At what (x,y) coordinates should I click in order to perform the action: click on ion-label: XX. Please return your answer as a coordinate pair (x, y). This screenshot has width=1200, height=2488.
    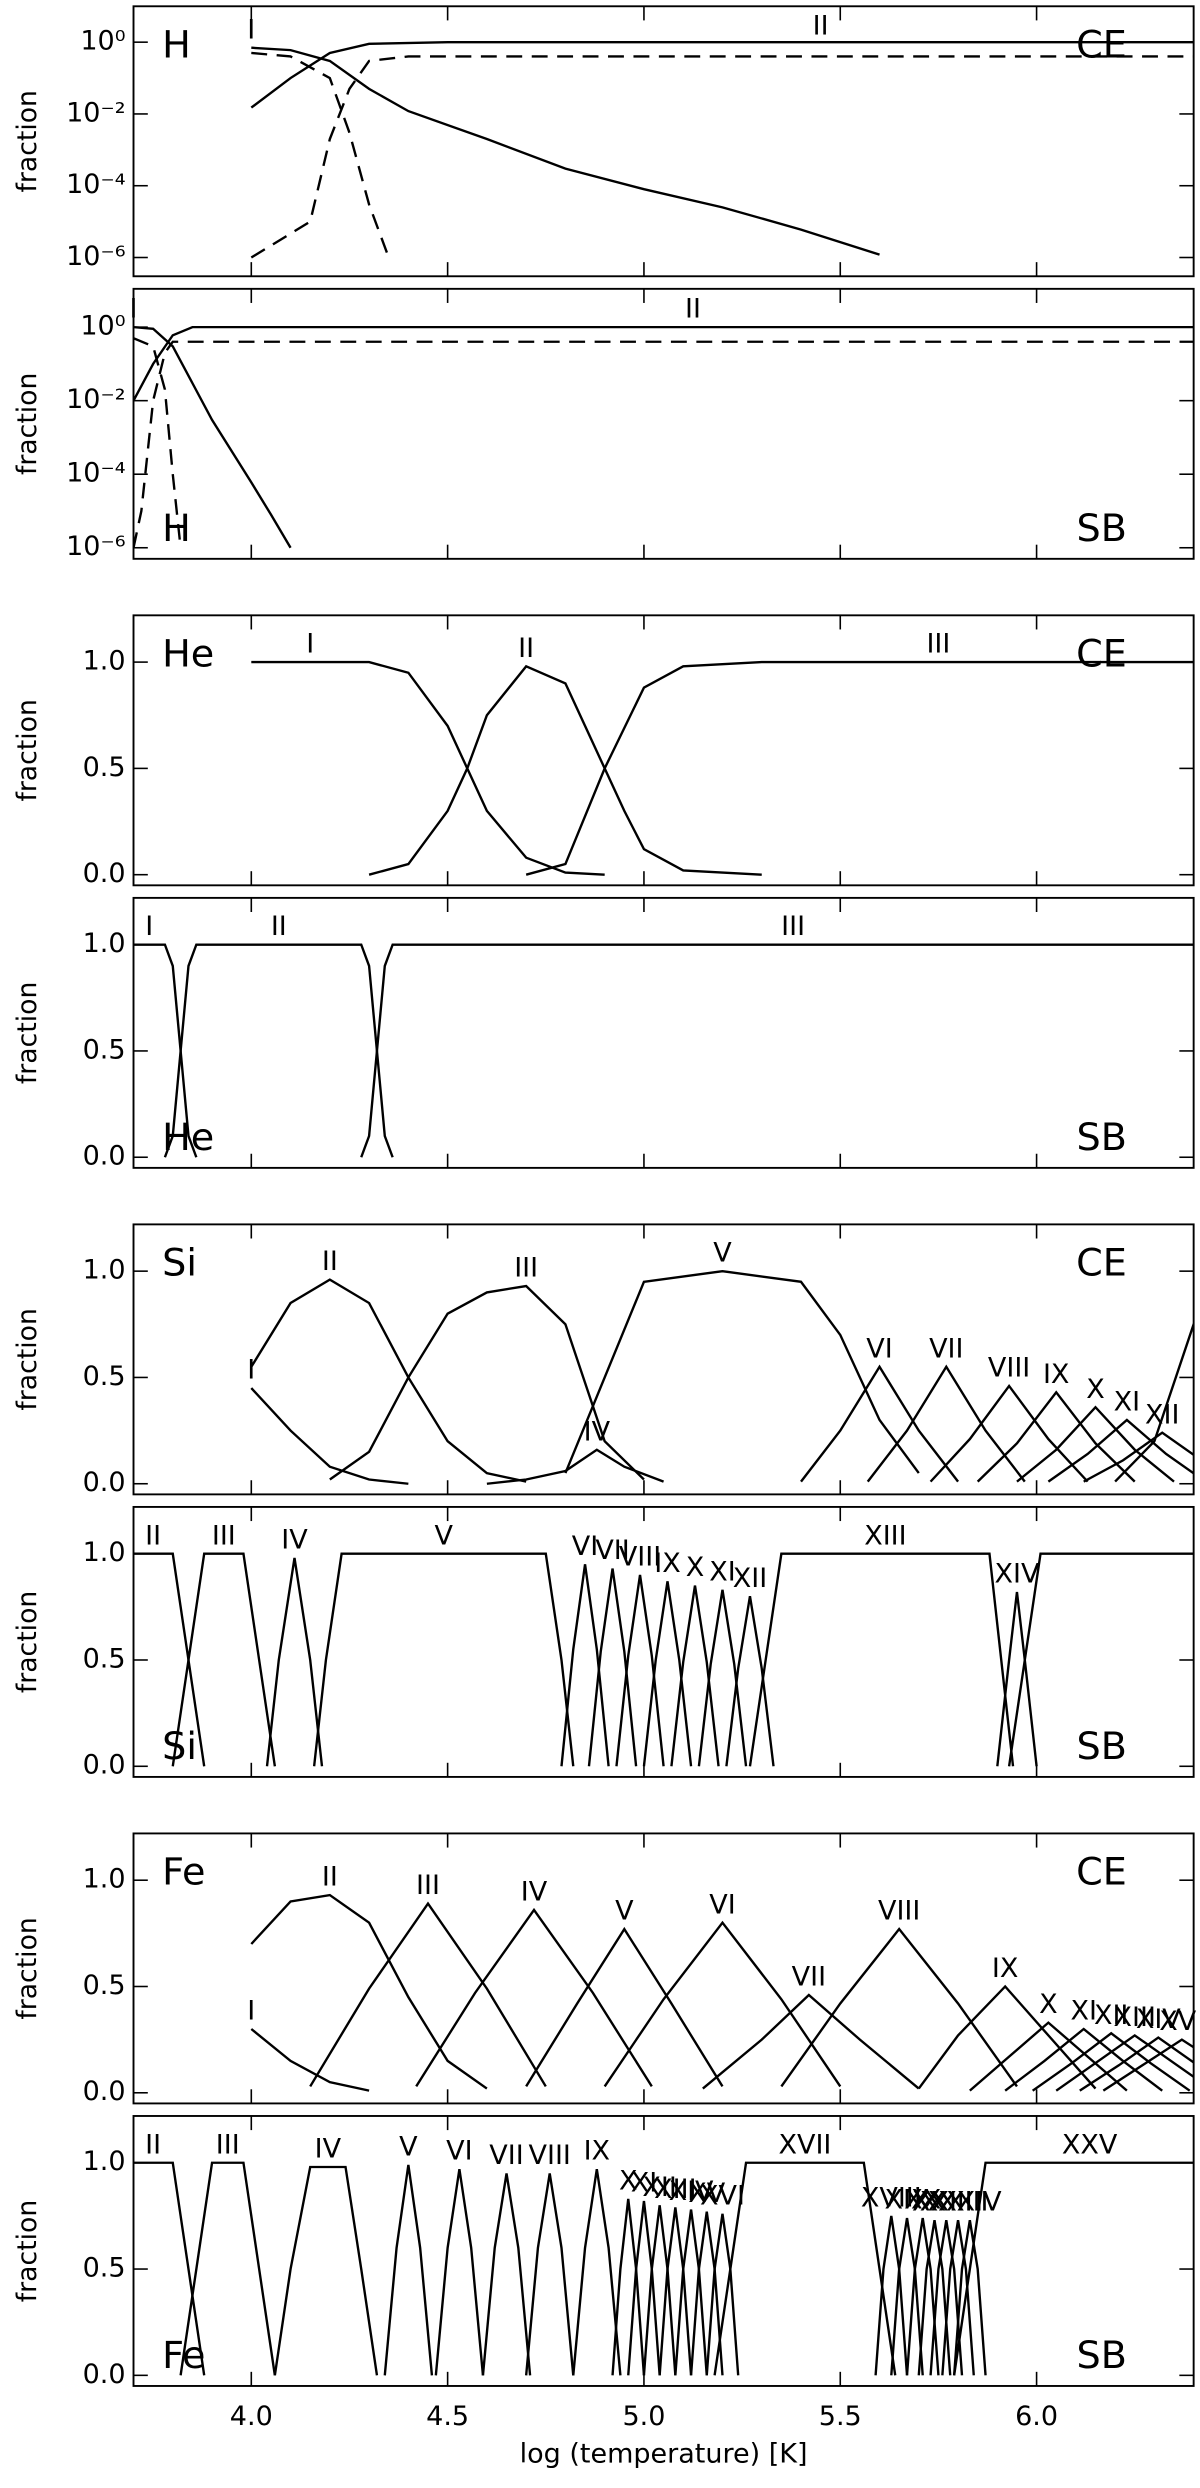
    Looking at the image, I should click on (922, 2200).